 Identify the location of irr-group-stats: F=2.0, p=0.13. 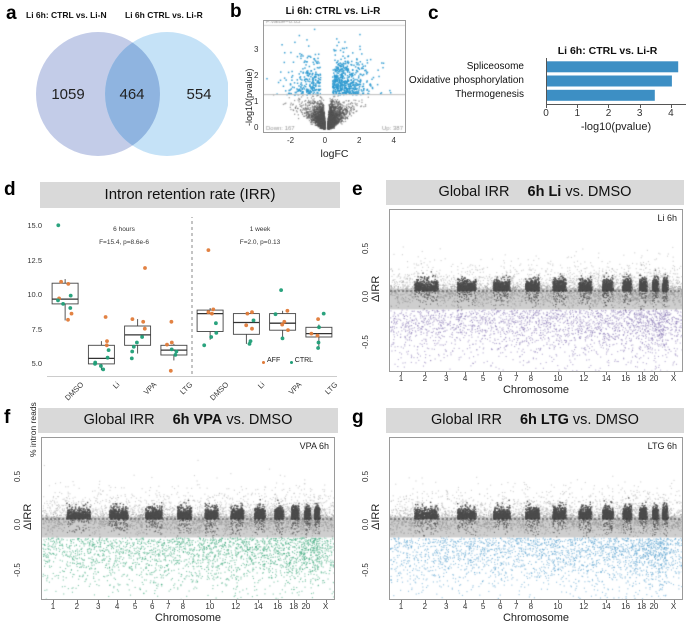
(260, 242).